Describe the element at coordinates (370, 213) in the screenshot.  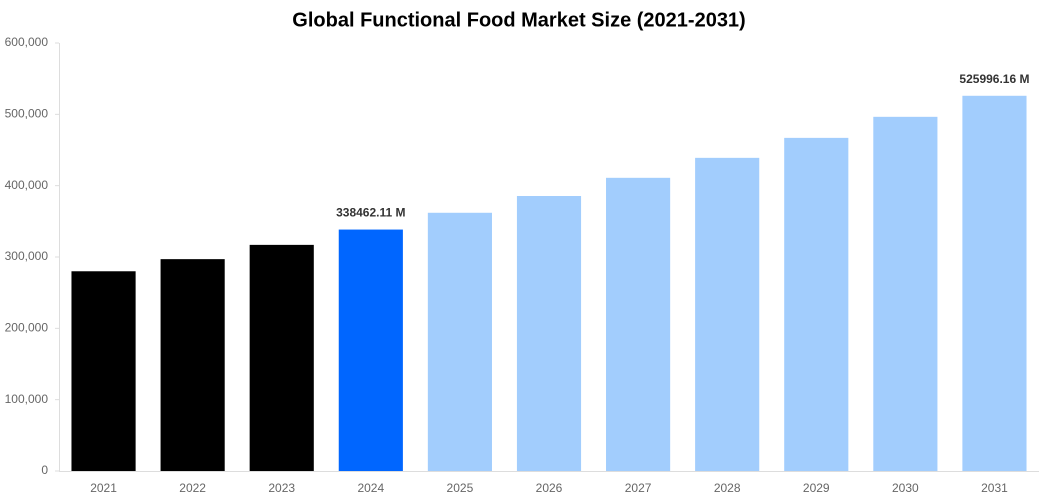
I see `value-label: 338462.11 M` at that location.